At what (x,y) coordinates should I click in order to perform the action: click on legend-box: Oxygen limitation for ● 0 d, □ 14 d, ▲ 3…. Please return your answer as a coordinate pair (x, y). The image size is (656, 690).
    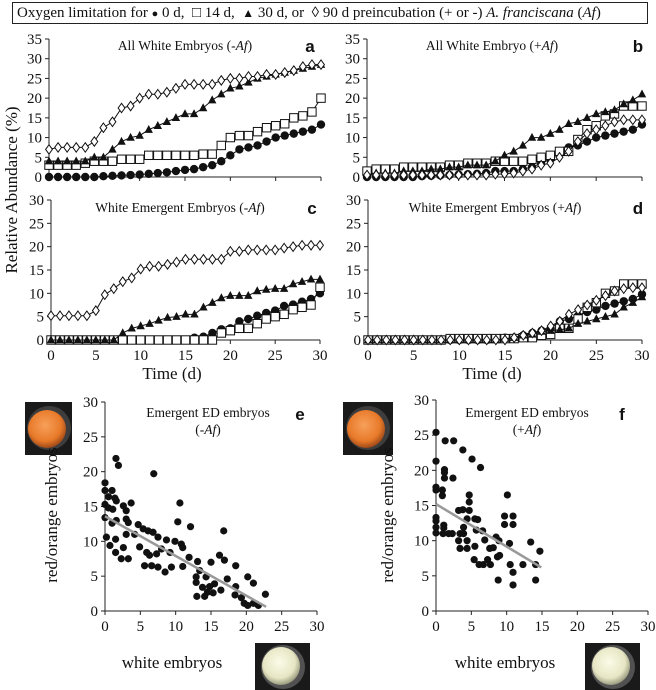
    Looking at the image, I should click on (330, 13).